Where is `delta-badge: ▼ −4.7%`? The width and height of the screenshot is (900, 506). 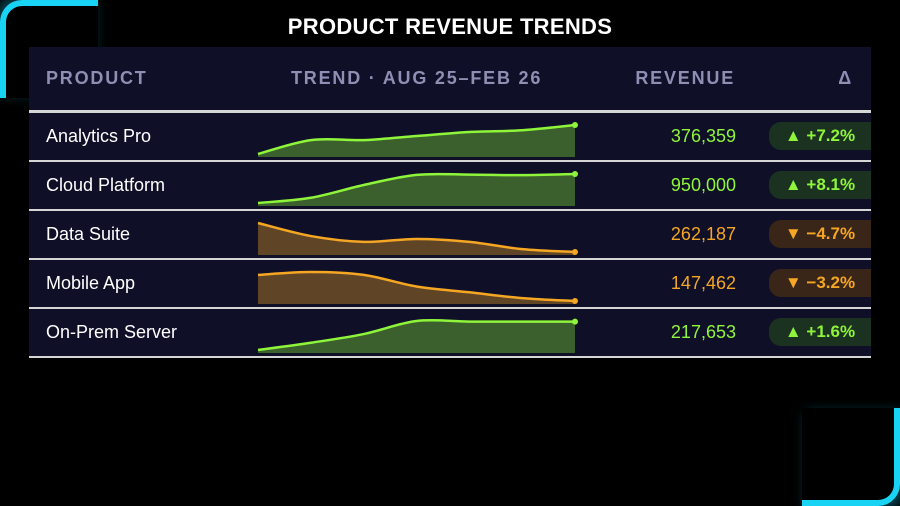 delta-badge: ▼ −4.7% is located at coordinates (820, 234).